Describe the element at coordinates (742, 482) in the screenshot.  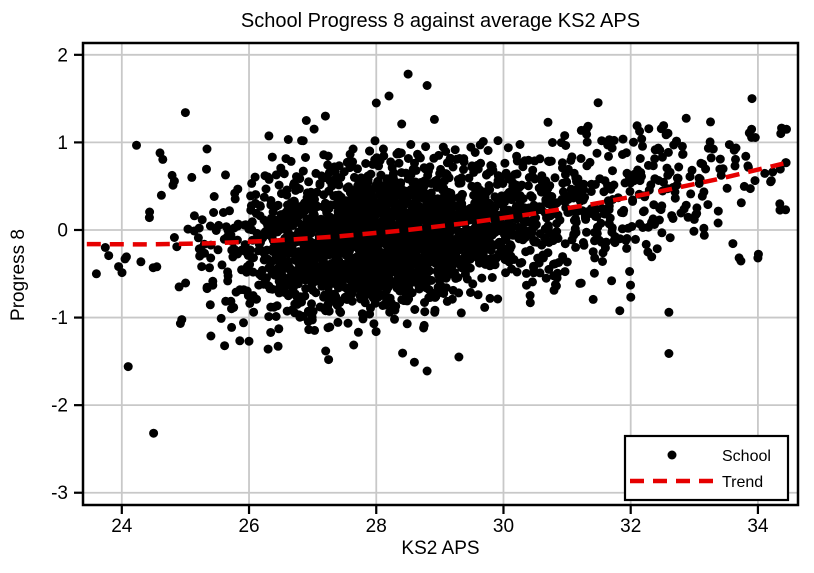
I see `legend-trend-label: Trend` at that location.